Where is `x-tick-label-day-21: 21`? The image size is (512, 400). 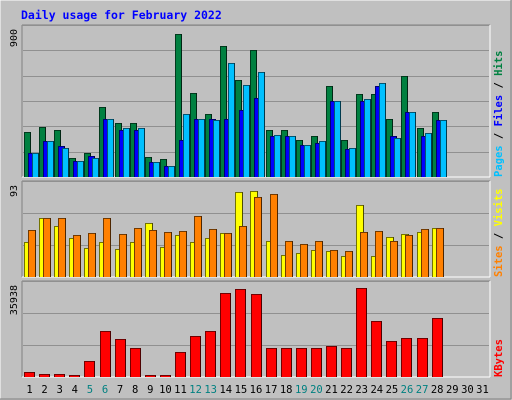 x-tick-label-day-21: 21 is located at coordinates (331, 390).